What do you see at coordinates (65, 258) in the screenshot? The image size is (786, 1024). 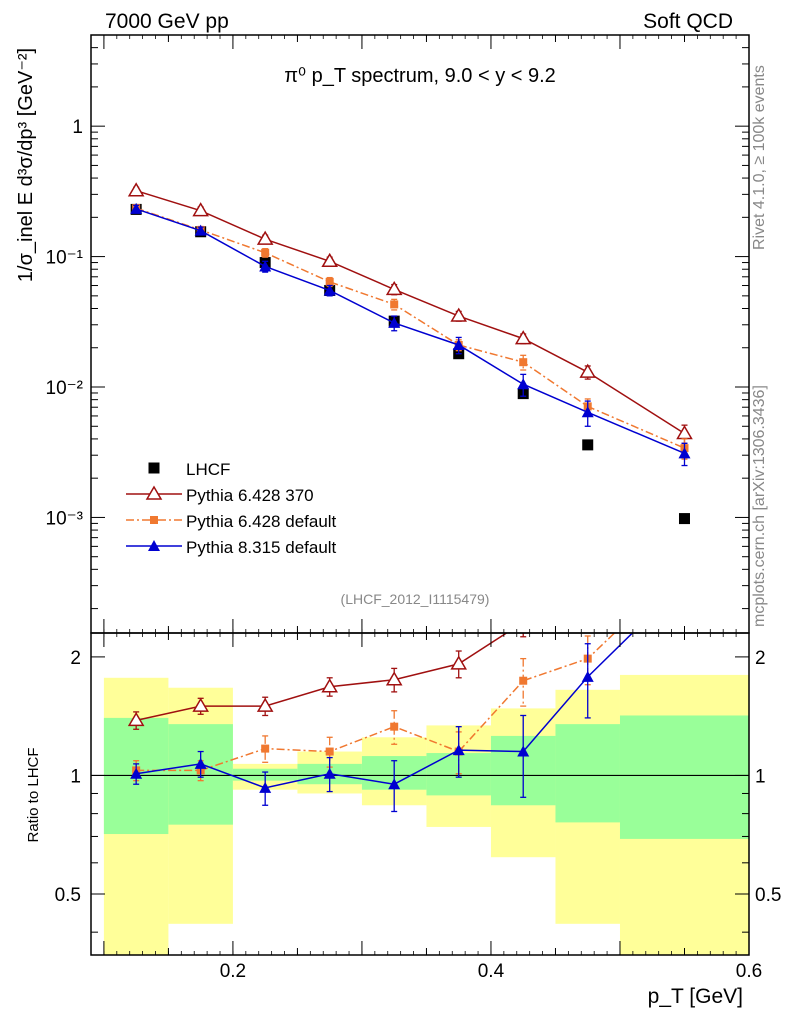 I see `main-ytick-label-2: 10⁻¹` at bounding box center [65, 258].